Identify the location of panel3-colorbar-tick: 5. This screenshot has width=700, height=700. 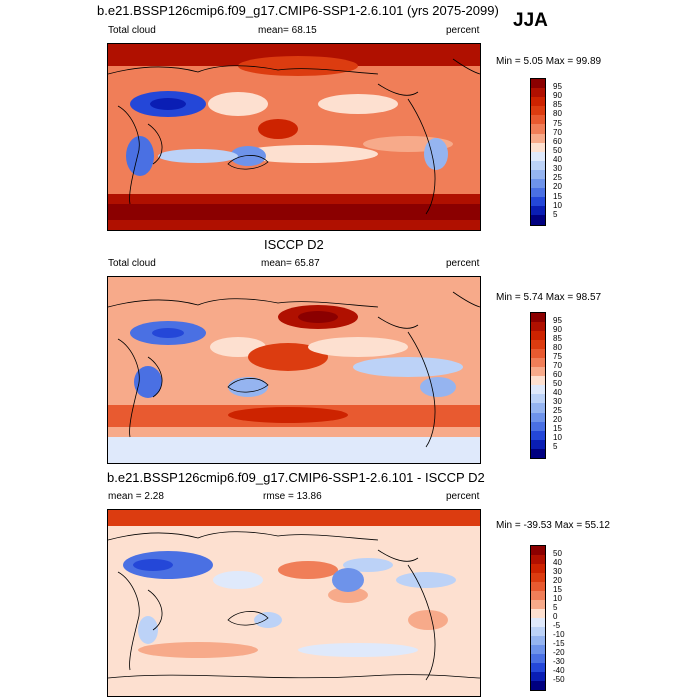
(555, 607).